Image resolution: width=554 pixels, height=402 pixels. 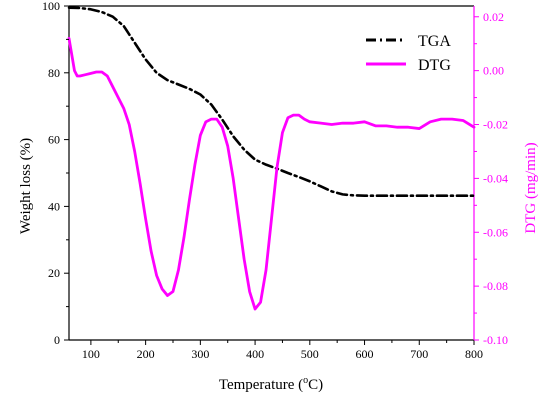 I want to click on y2-tick-label: -0.08, so click(x=495, y=286).